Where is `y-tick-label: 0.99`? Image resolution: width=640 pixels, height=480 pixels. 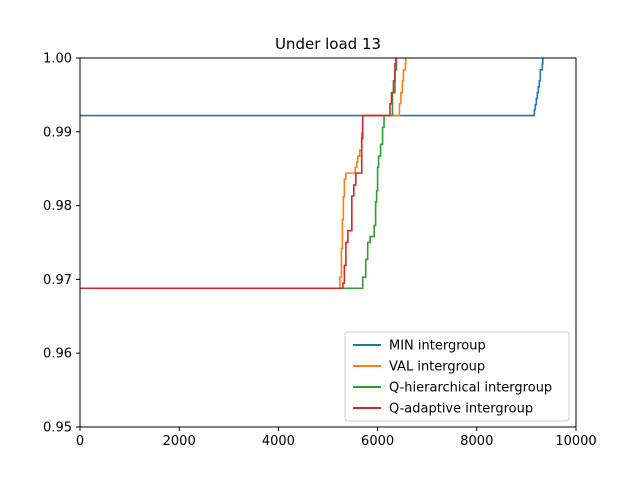
y-tick-label: 0.99 is located at coordinates (57, 132).